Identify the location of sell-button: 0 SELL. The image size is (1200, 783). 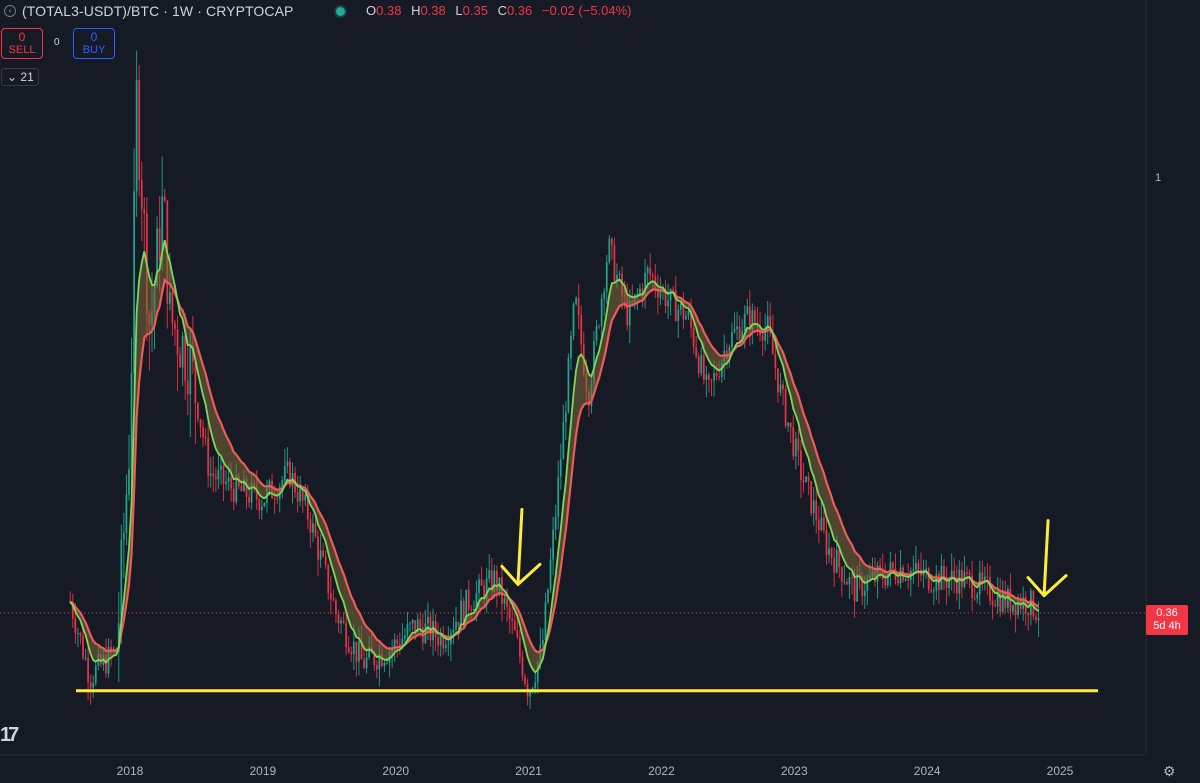
(22, 43).